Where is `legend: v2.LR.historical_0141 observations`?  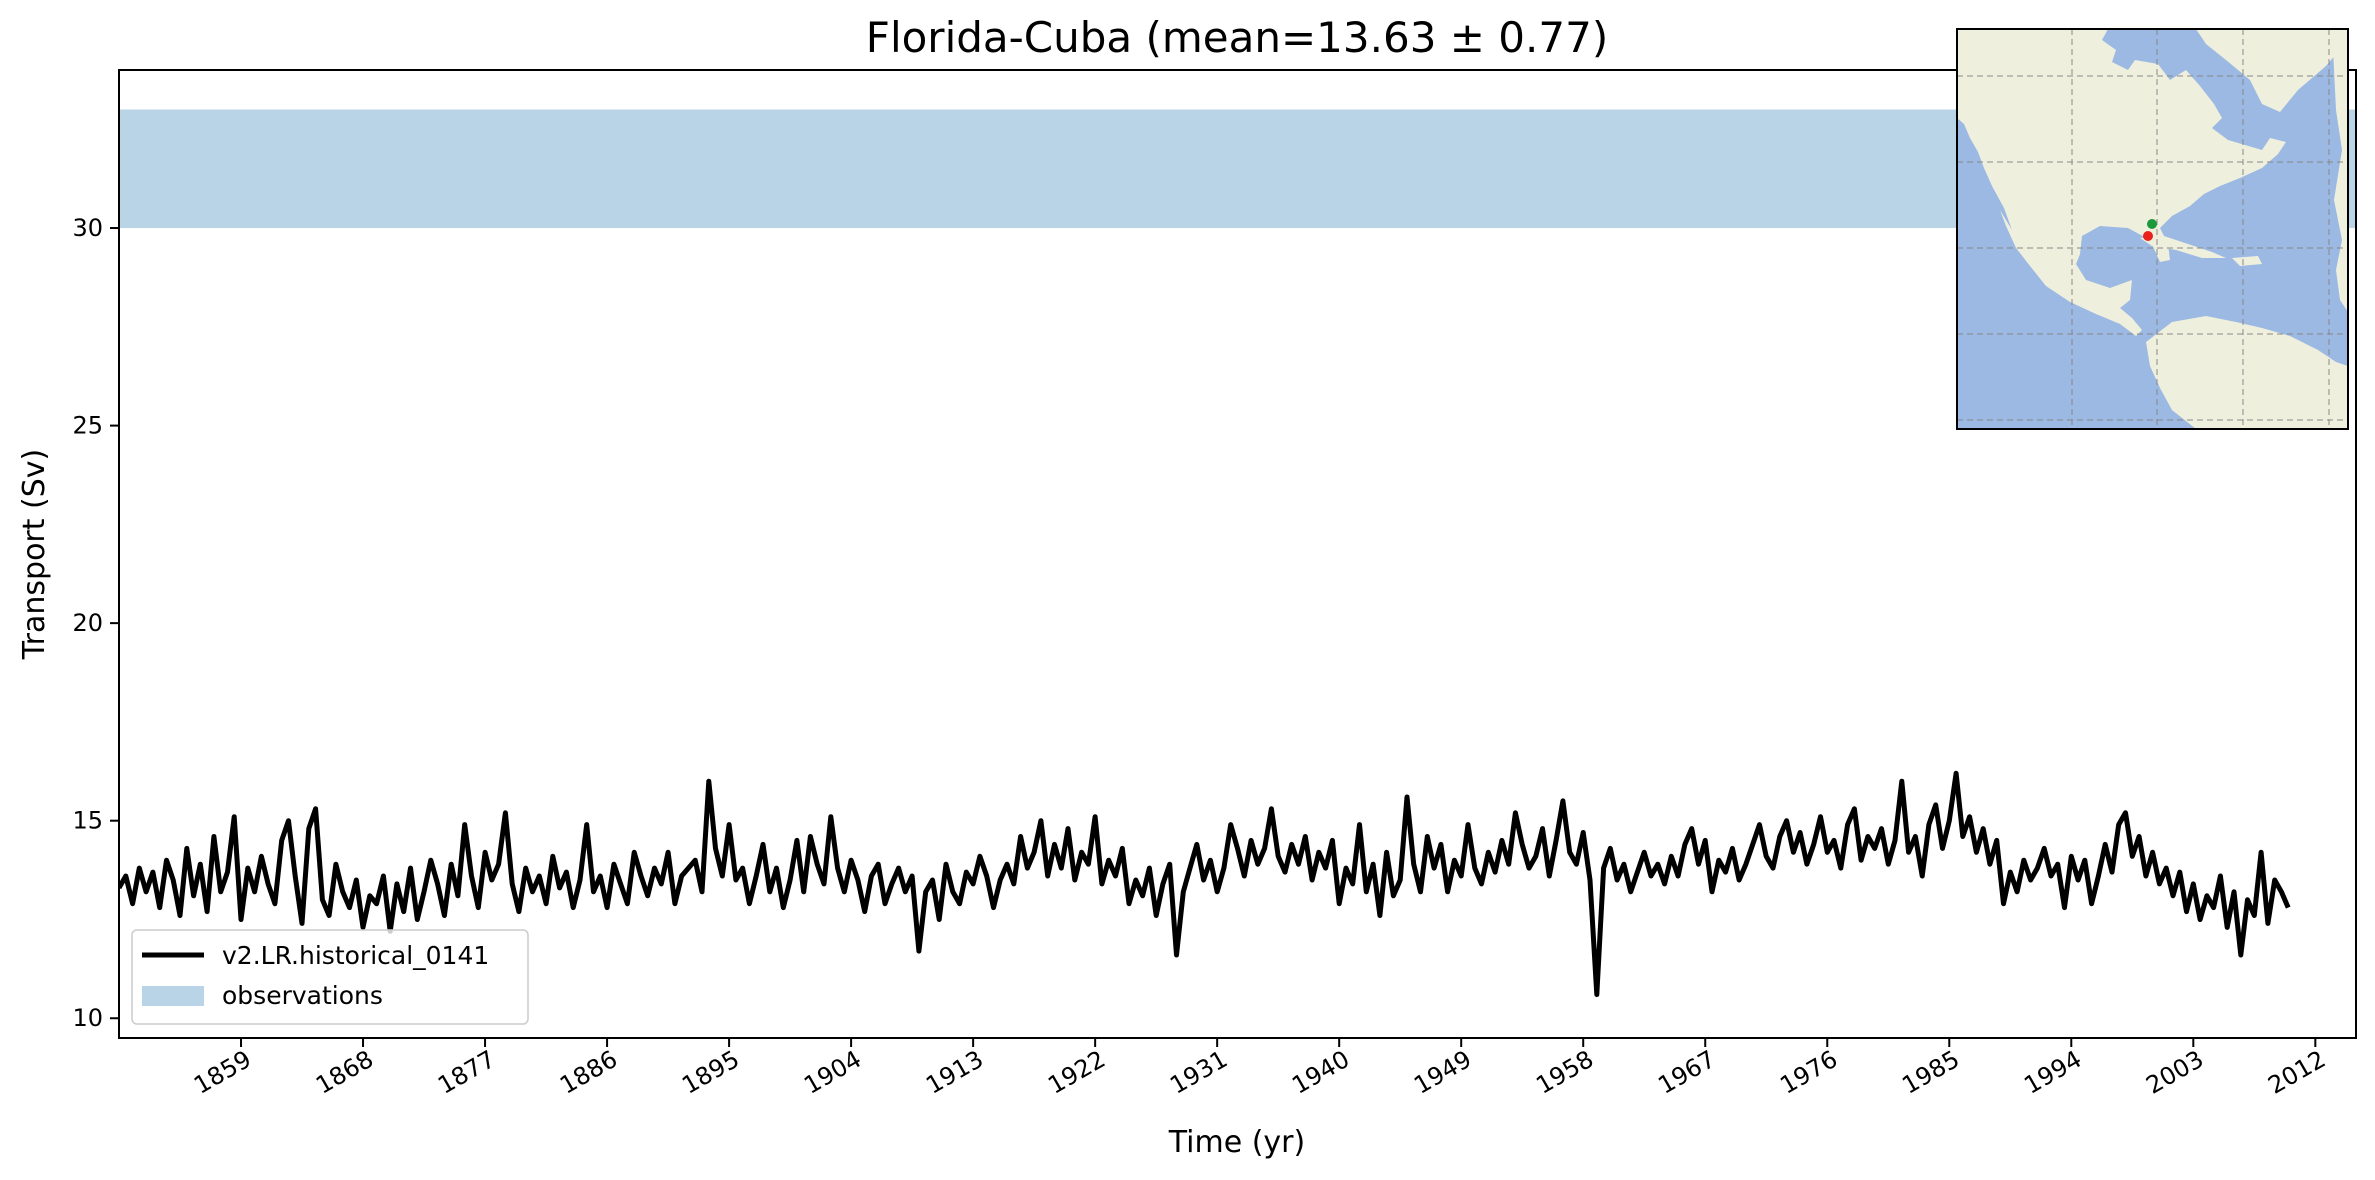
legend: v2.LR.historical_0141 observations is located at coordinates (330, 977).